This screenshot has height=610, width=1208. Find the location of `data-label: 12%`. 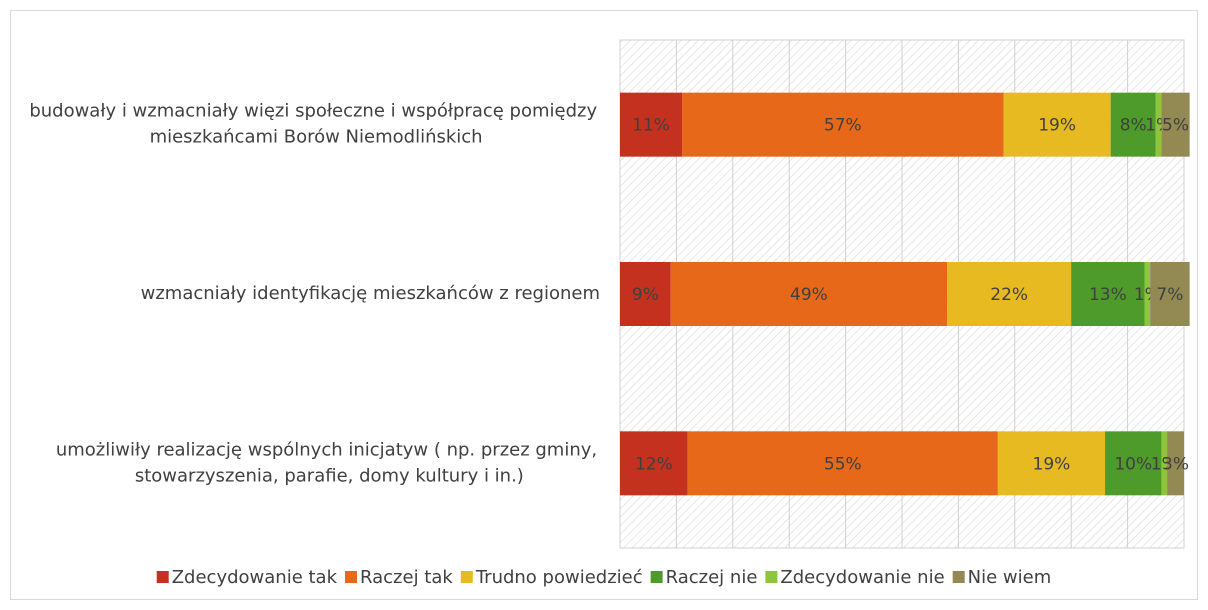

data-label: 12% is located at coordinates (654, 464).